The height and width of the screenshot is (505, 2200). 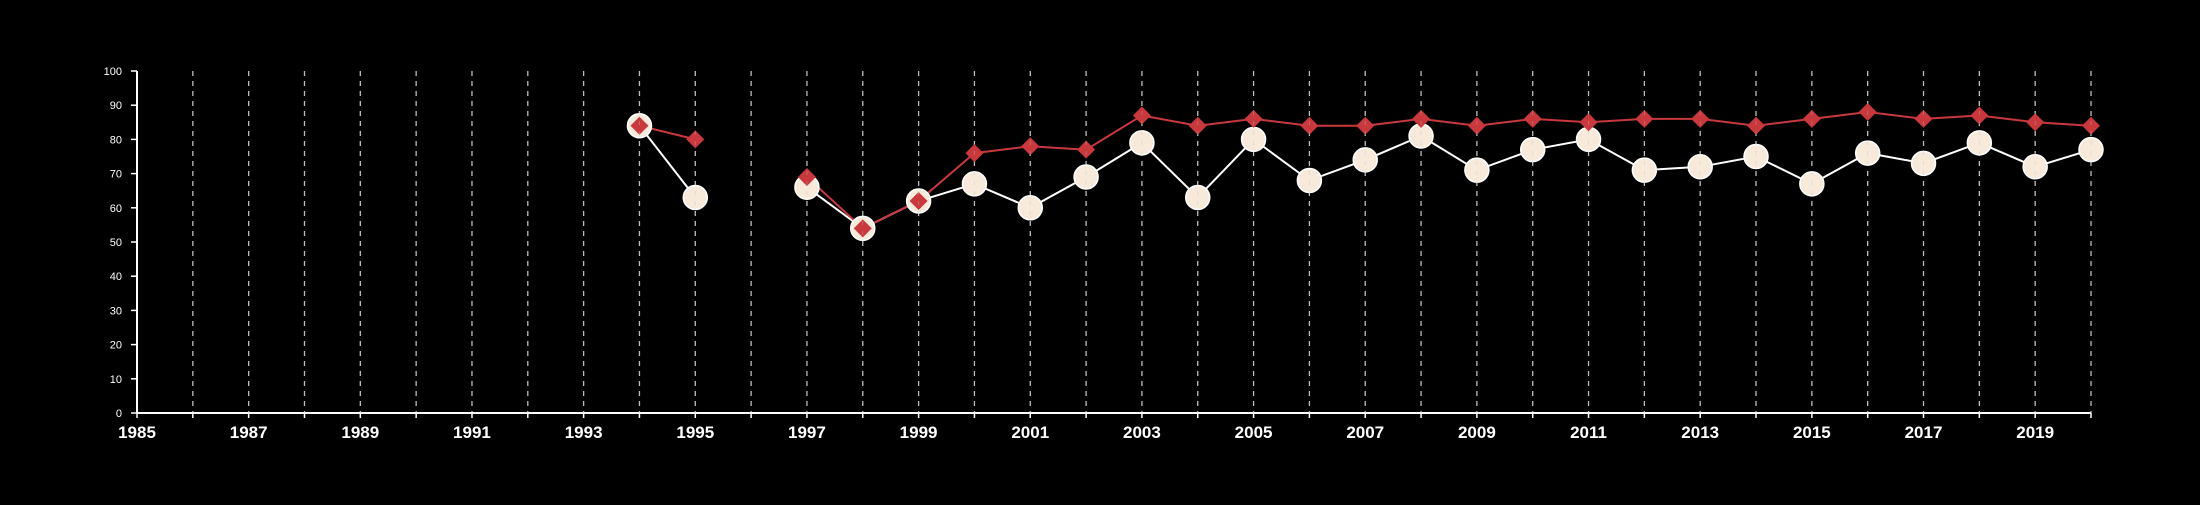 I want to click on x-tick-label: 1993, so click(x=584, y=432).